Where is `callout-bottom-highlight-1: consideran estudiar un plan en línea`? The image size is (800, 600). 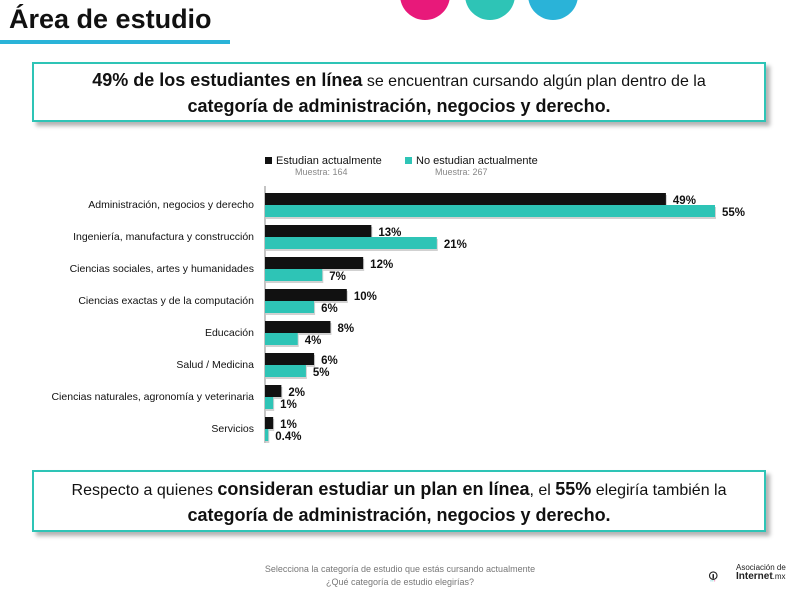
callout-bottom-highlight-1: consideran estudiar un plan en línea is located at coordinates (373, 489).